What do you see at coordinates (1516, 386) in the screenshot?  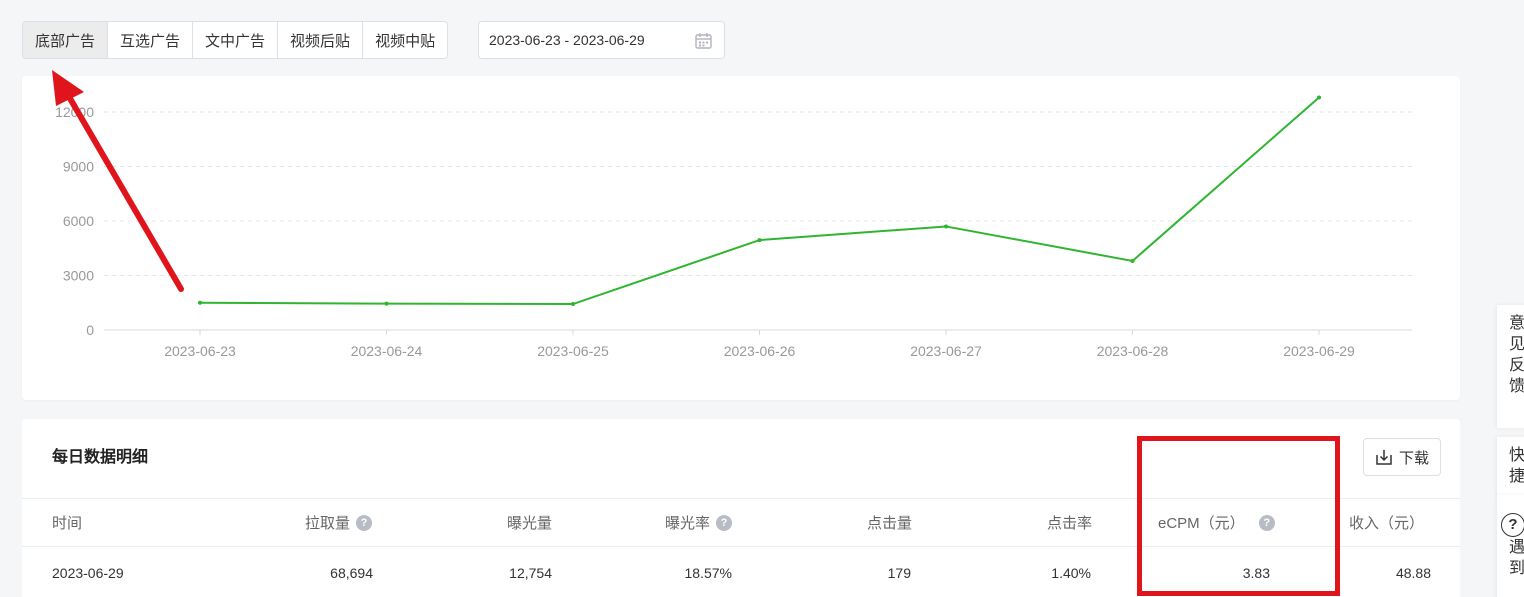 I see `float-panel-char: 馈` at bounding box center [1516, 386].